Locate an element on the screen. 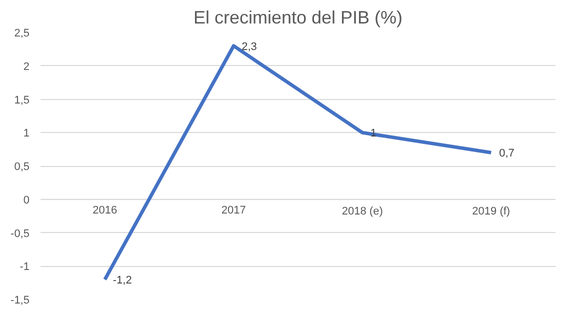  data-label: 0,7 is located at coordinates (506, 154).